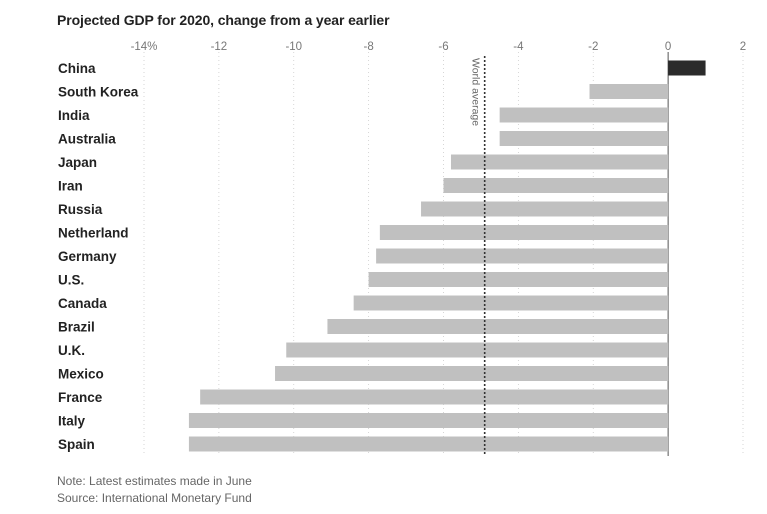 The image size is (767, 514). Describe the element at coordinates (154, 498) in the screenshot. I see `chart-source: Source: International Monetary Fund` at that location.